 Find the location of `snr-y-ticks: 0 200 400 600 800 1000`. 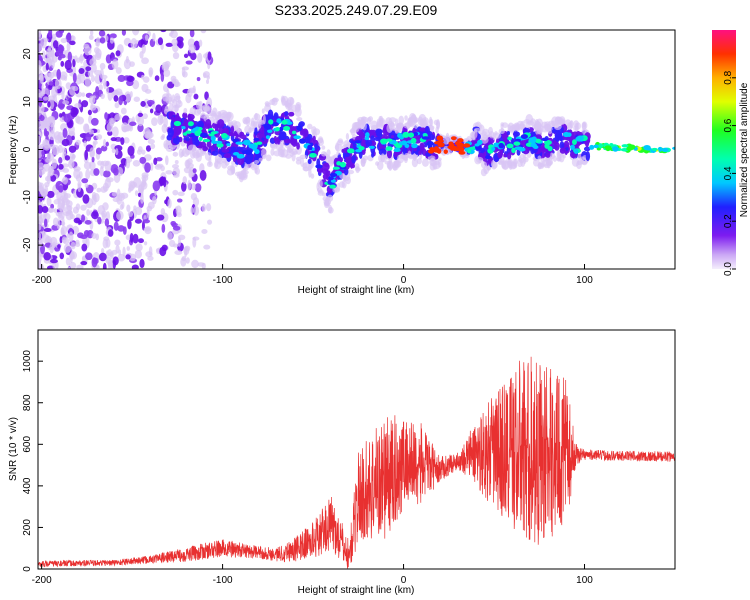

snr-y-ticks: 0 200 400 600 800 1000 is located at coordinates (32, 461).